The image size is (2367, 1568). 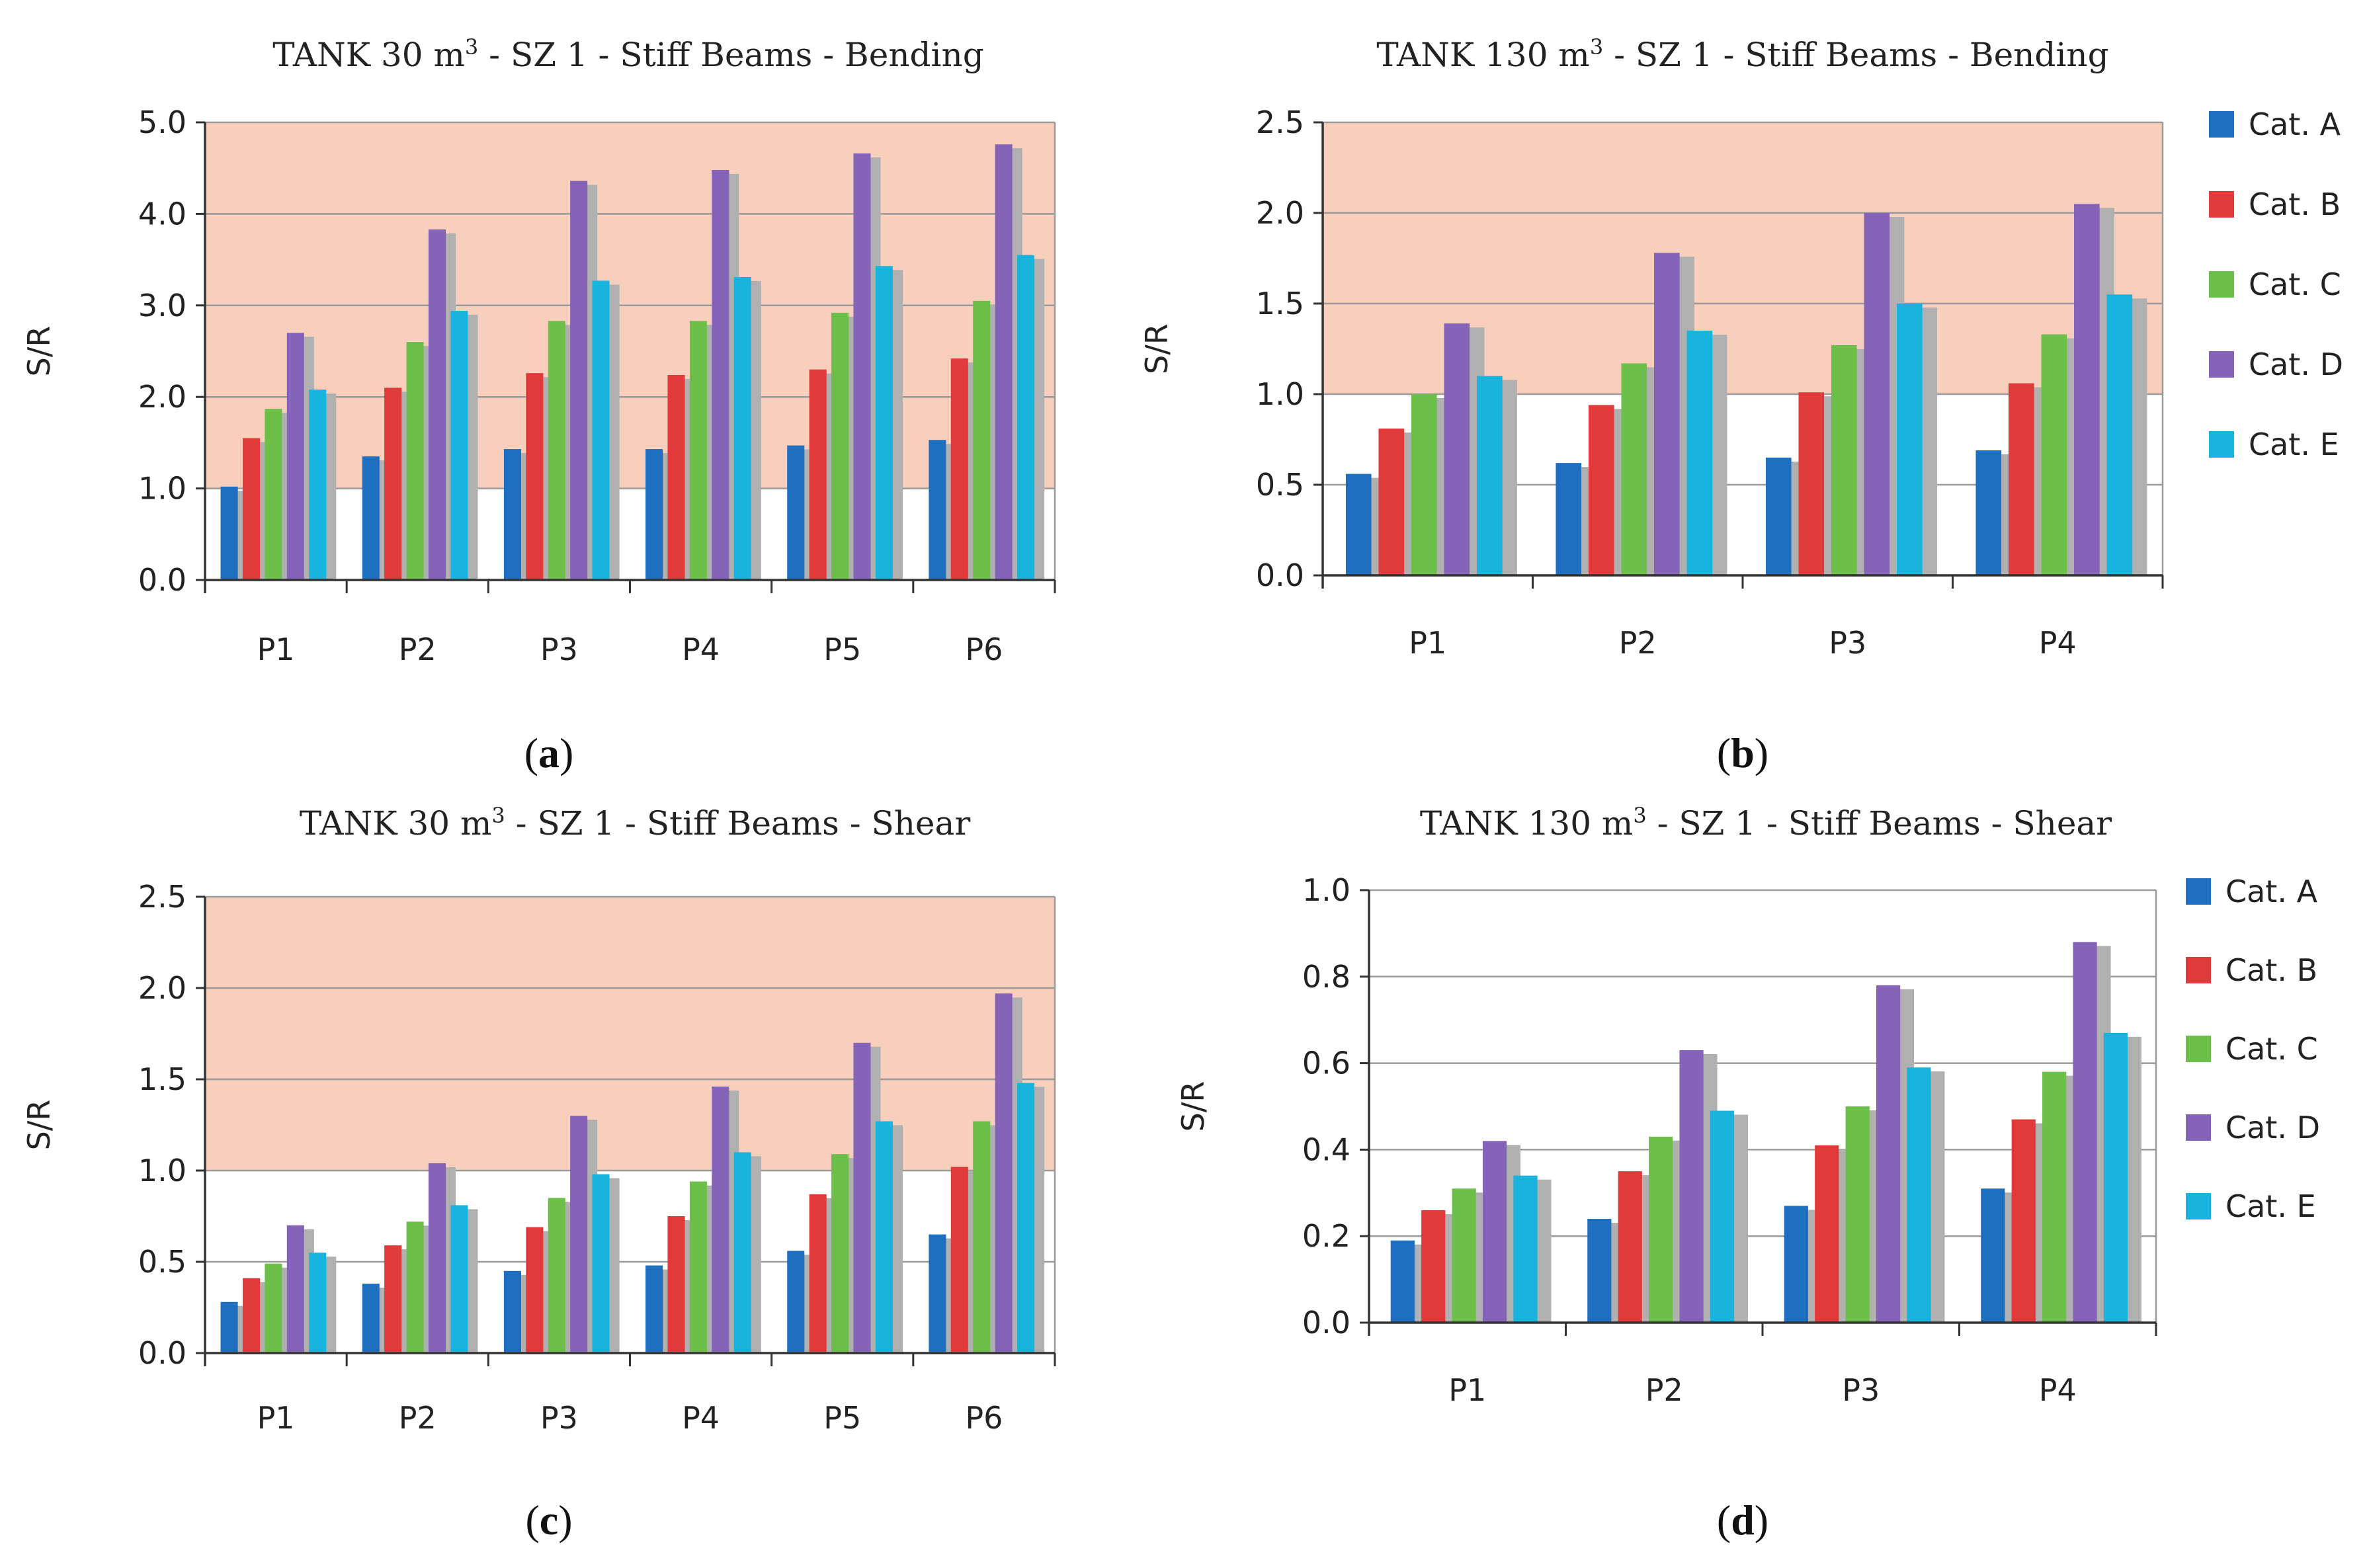 What do you see at coordinates (842, 1418) in the screenshot?
I see `x-tick-label: P5` at bounding box center [842, 1418].